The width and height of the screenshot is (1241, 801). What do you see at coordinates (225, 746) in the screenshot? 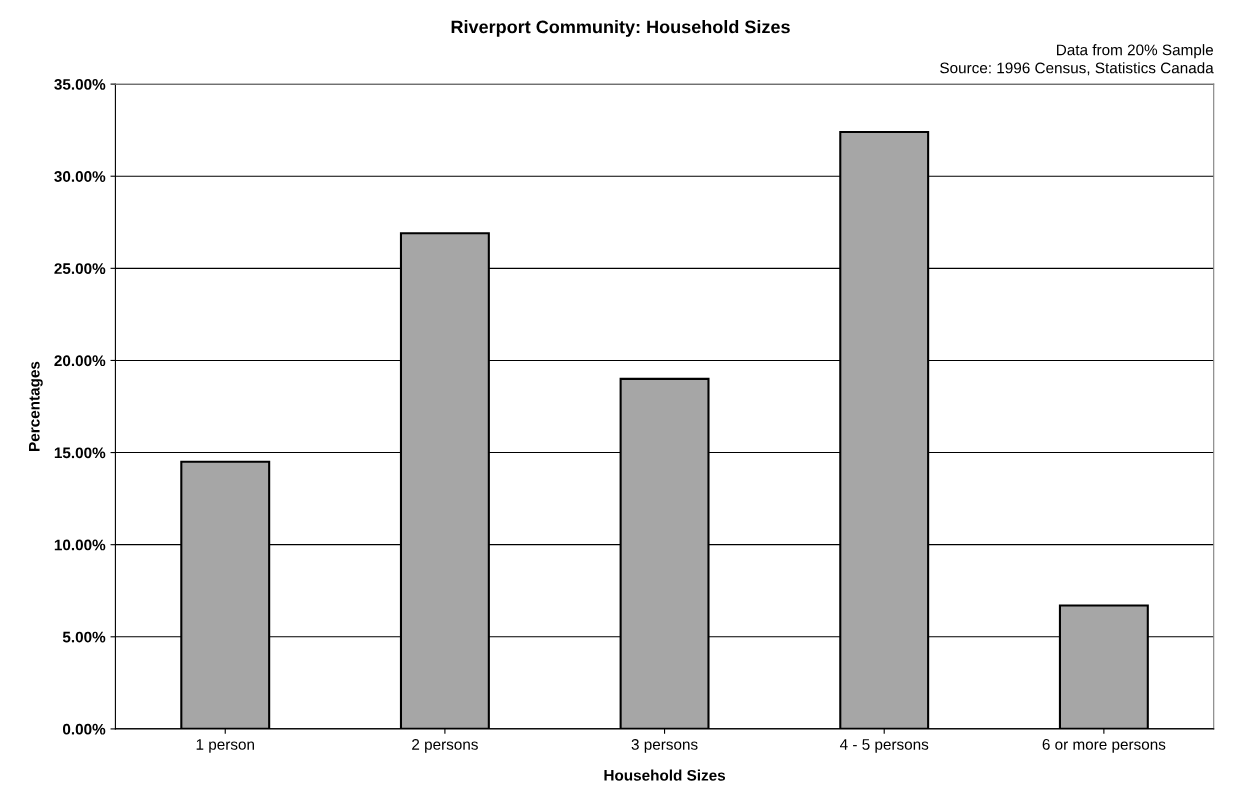
I see `x-tick-label: 1 person` at bounding box center [225, 746].